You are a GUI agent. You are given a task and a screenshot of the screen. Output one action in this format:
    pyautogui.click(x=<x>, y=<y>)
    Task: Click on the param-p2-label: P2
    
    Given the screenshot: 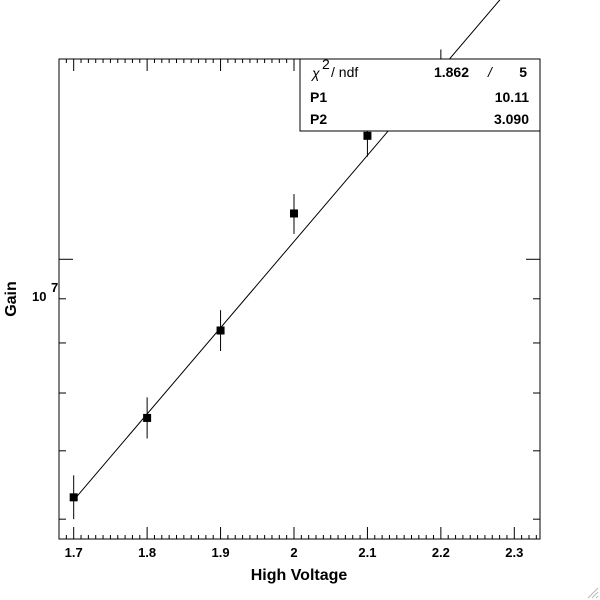 What is the action you would take?
    pyautogui.click(x=318, y=119)
    